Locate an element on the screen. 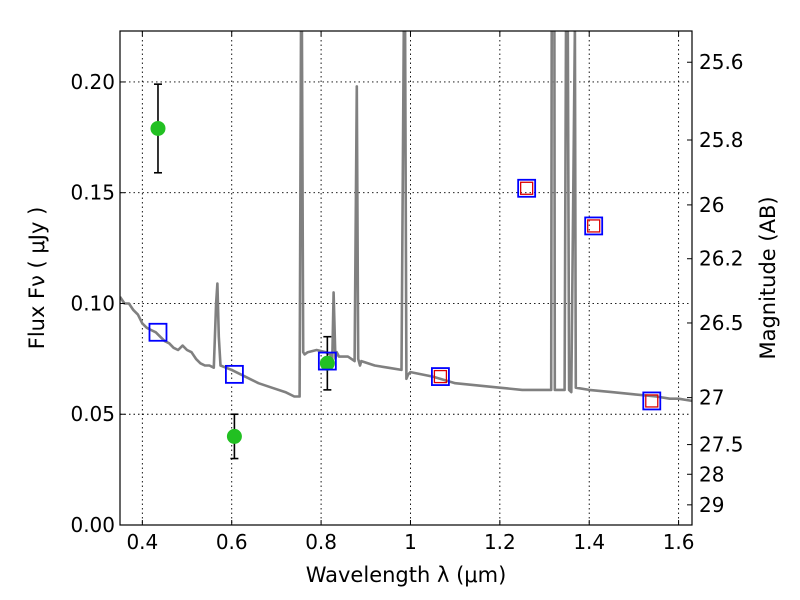 Image resolution: width=800 pixels, height=600 pixels. x-tick-label: 1.4 is located at coordinates (589, 542).